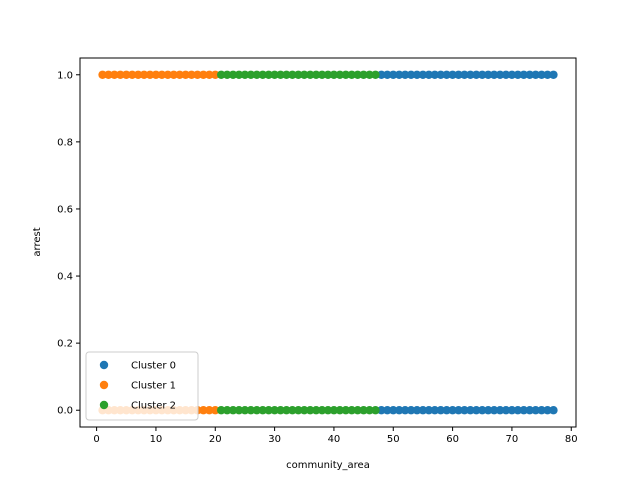 The image size is (640, 480). What do you see at coordinates (156, 439) in the screenshot?
I see `x-tick-label: 10` at bounding box center [156, 439].